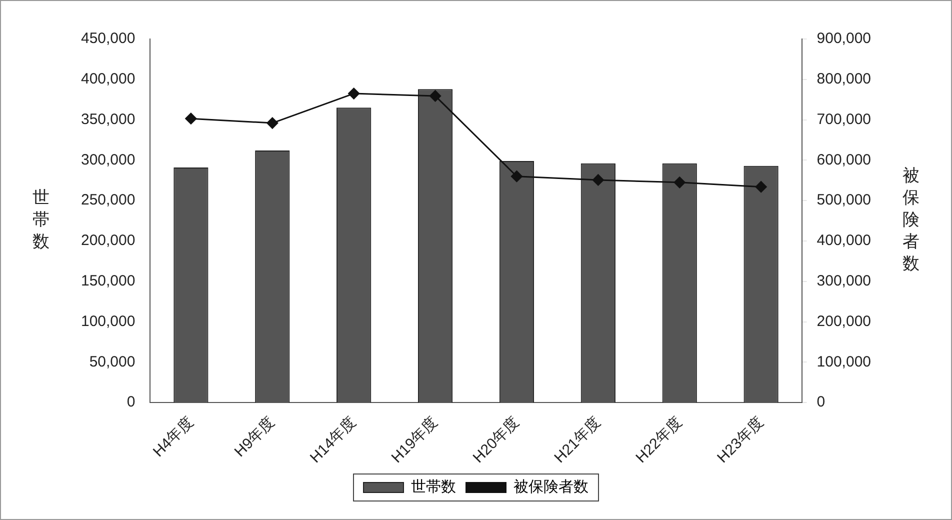  What do you see at coordinates (844, 159) in the screenshot?
I see `y2-tick-label: 600,000` at bounding box center [844, 159].